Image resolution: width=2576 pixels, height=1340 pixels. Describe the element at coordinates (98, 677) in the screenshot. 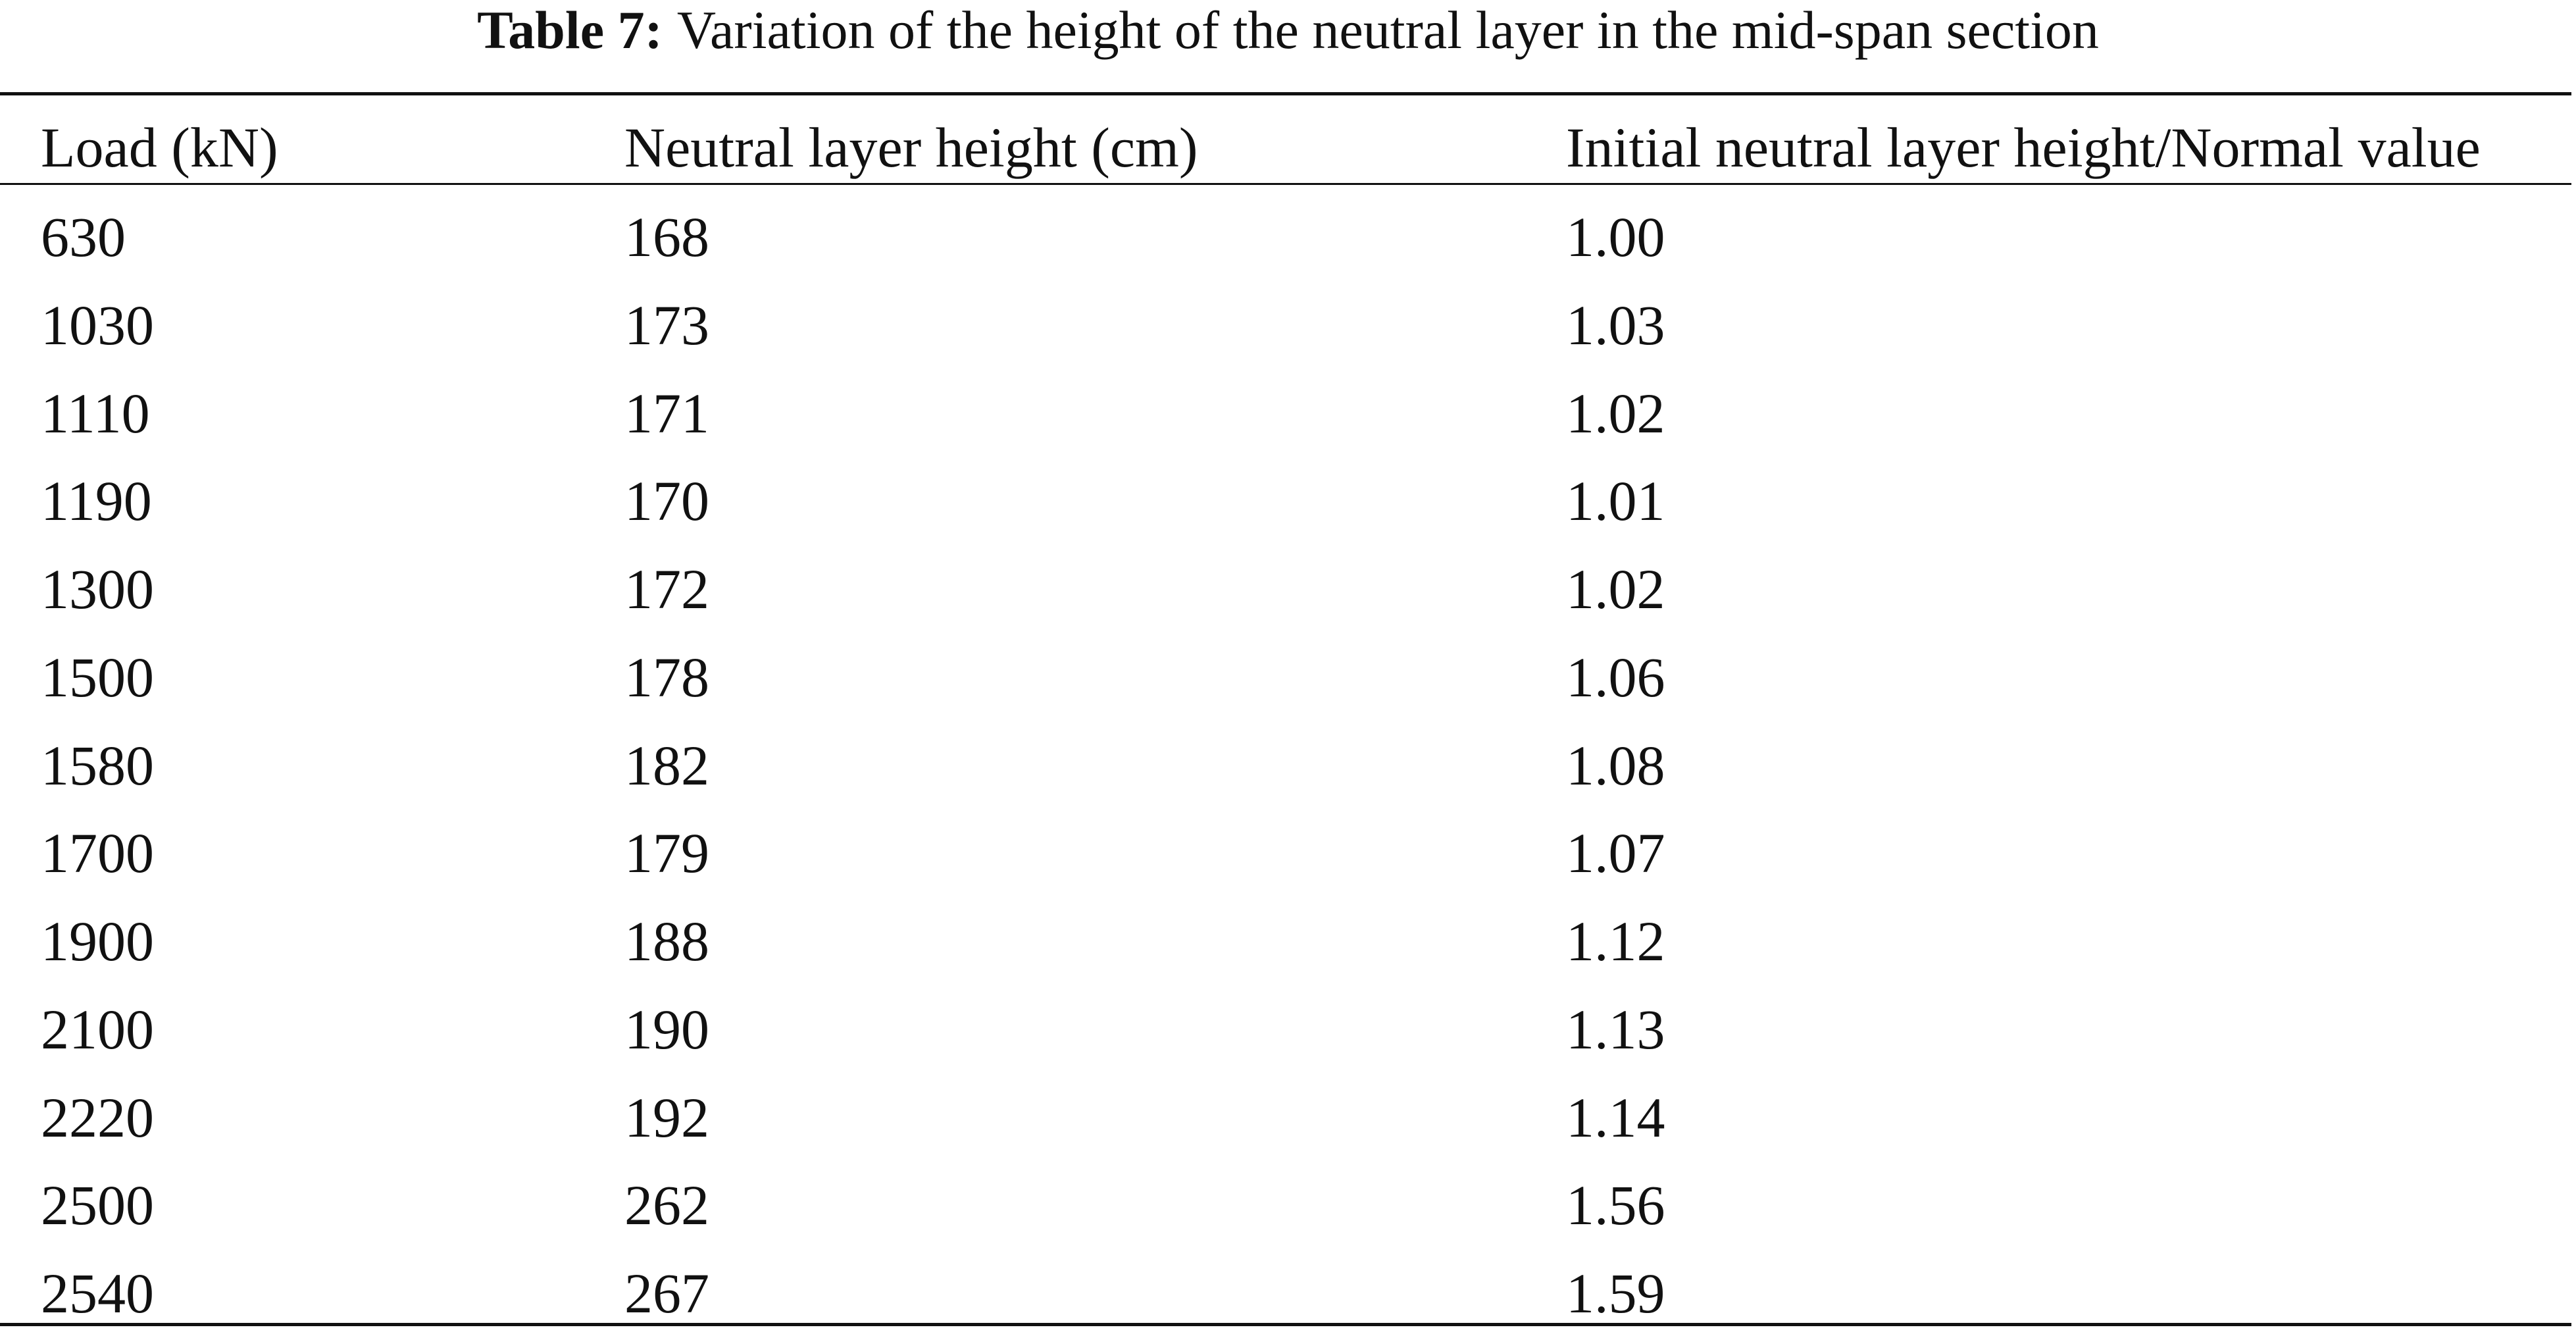

I see `table-cell: 1500` at that location.